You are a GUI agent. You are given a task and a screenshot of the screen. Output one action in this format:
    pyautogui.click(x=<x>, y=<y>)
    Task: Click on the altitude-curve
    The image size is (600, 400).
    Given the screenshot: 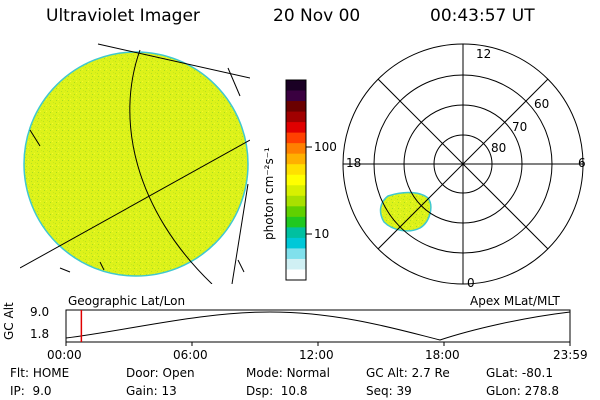 What is the action you would take?
    pyautogui.click(x=318, y=326)
    